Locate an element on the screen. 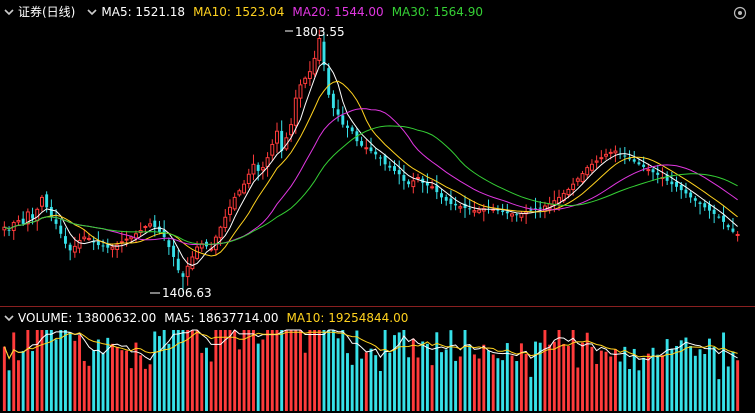 Image resolution: width=755 pixels, height=413 pixels. volume-ma5-line is located at coordinates (370, 345).